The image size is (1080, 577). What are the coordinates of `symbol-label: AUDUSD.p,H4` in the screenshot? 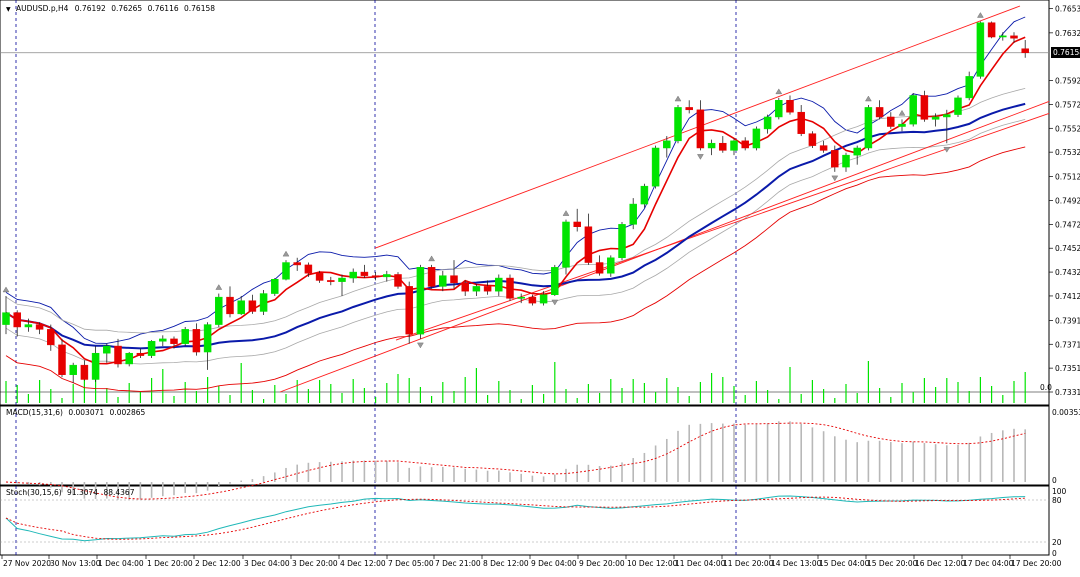 It's located at (42, 8).